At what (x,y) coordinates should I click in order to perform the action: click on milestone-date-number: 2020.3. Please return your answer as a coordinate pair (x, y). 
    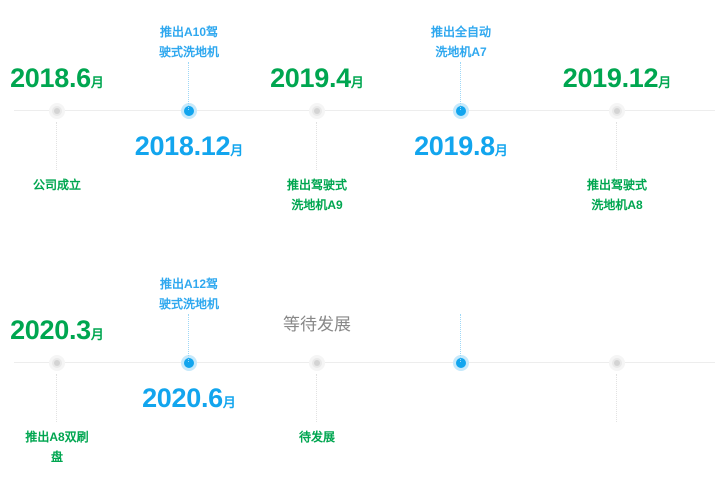
    Looking at the image, I should click on (50, 330).